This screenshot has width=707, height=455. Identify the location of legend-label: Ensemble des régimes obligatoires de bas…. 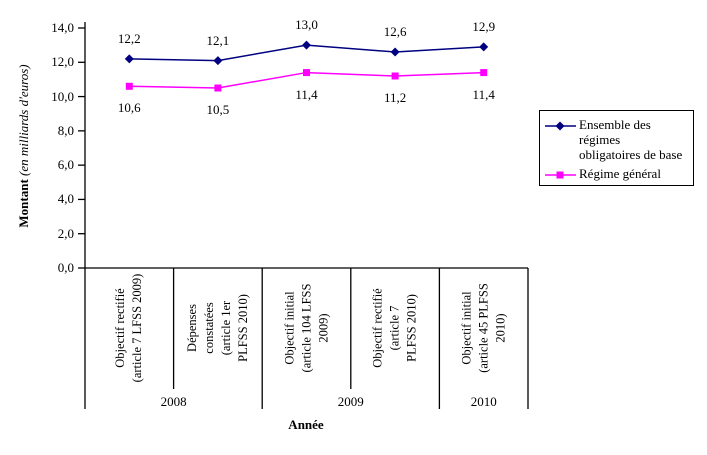
(631, 139).